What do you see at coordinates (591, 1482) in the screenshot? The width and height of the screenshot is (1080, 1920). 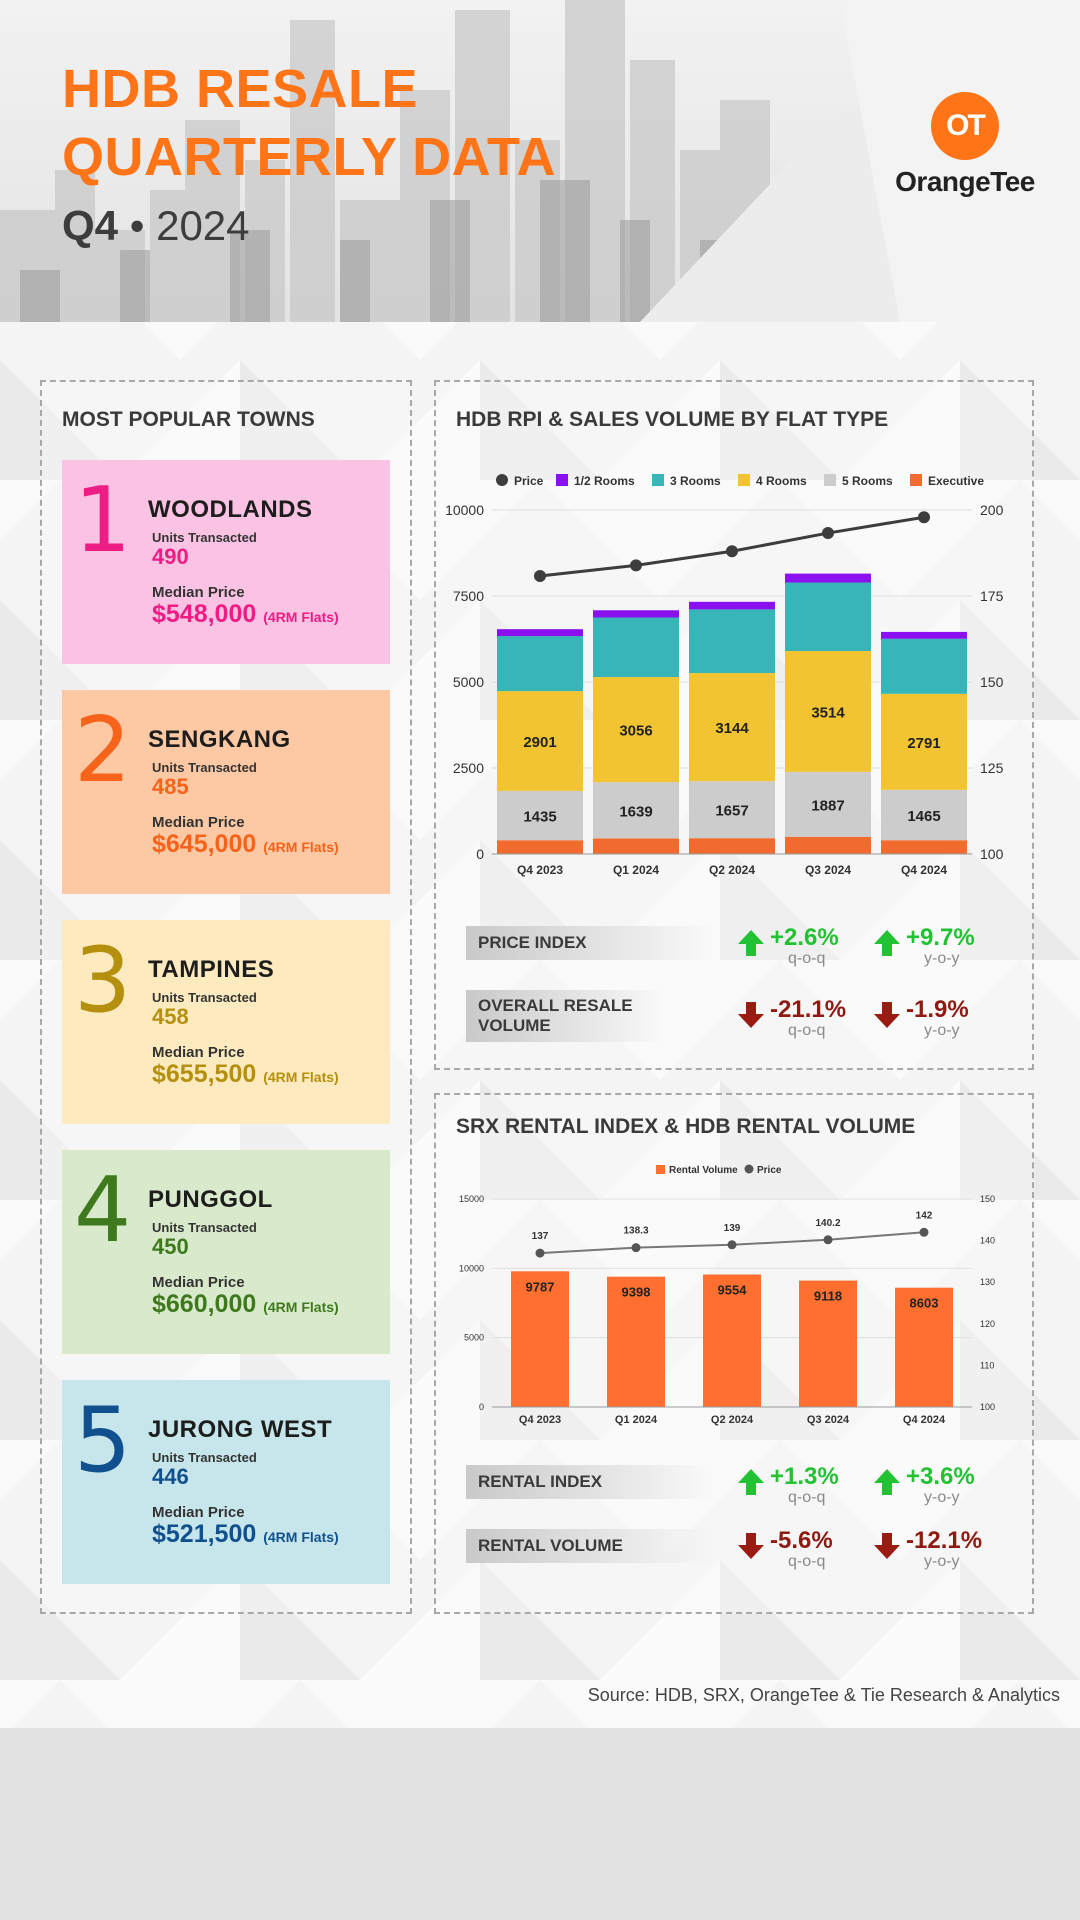 I see `stat-label: RENTAL INDEX` at bounding box center [591, 1482].